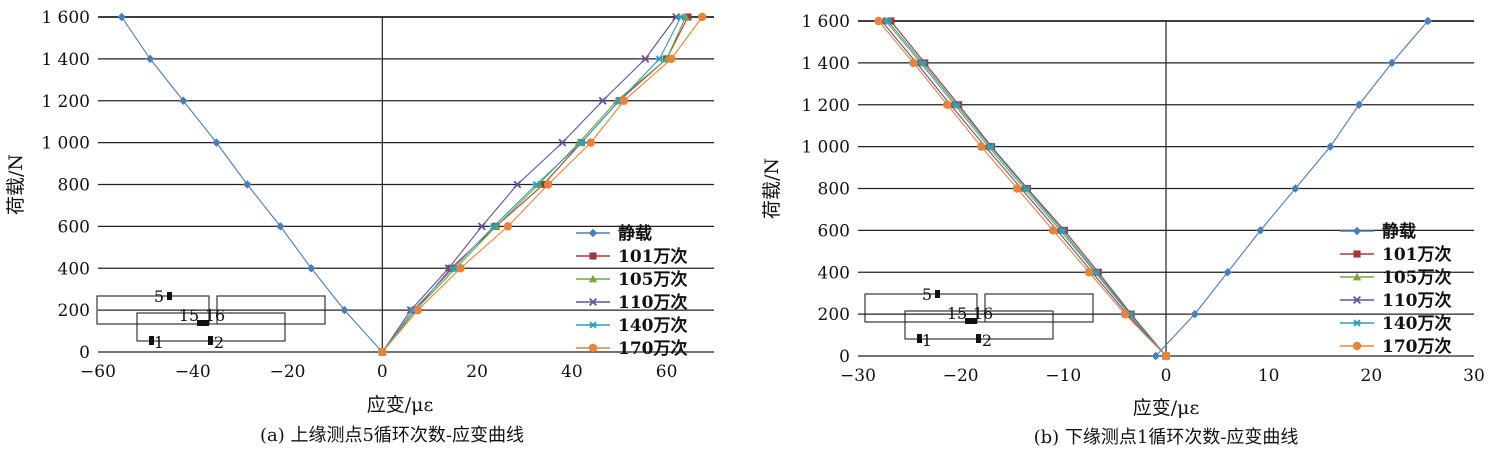 The width and height of the screenshot is (1496, 456). I want to click on y-tick-label: 200, so click(74, 311).